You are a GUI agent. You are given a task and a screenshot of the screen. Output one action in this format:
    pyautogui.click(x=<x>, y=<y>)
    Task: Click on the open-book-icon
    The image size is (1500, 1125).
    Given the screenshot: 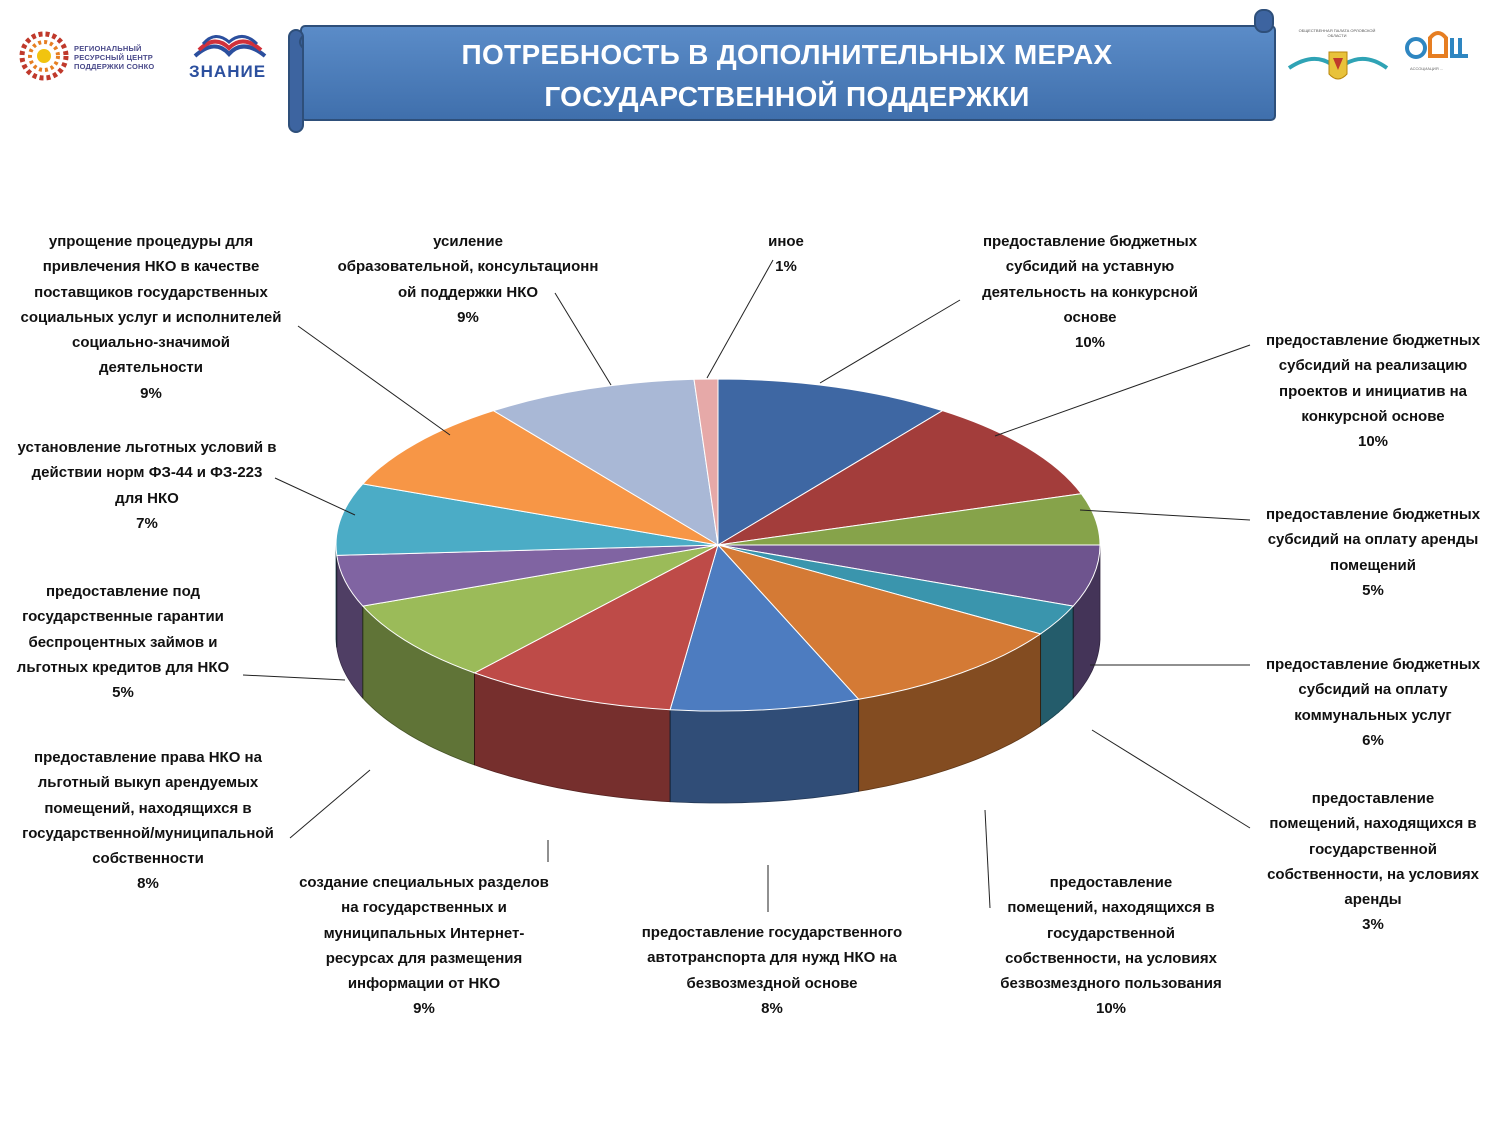 What is the action you would take?
    pyautogui.click(x=230, y=46)
    